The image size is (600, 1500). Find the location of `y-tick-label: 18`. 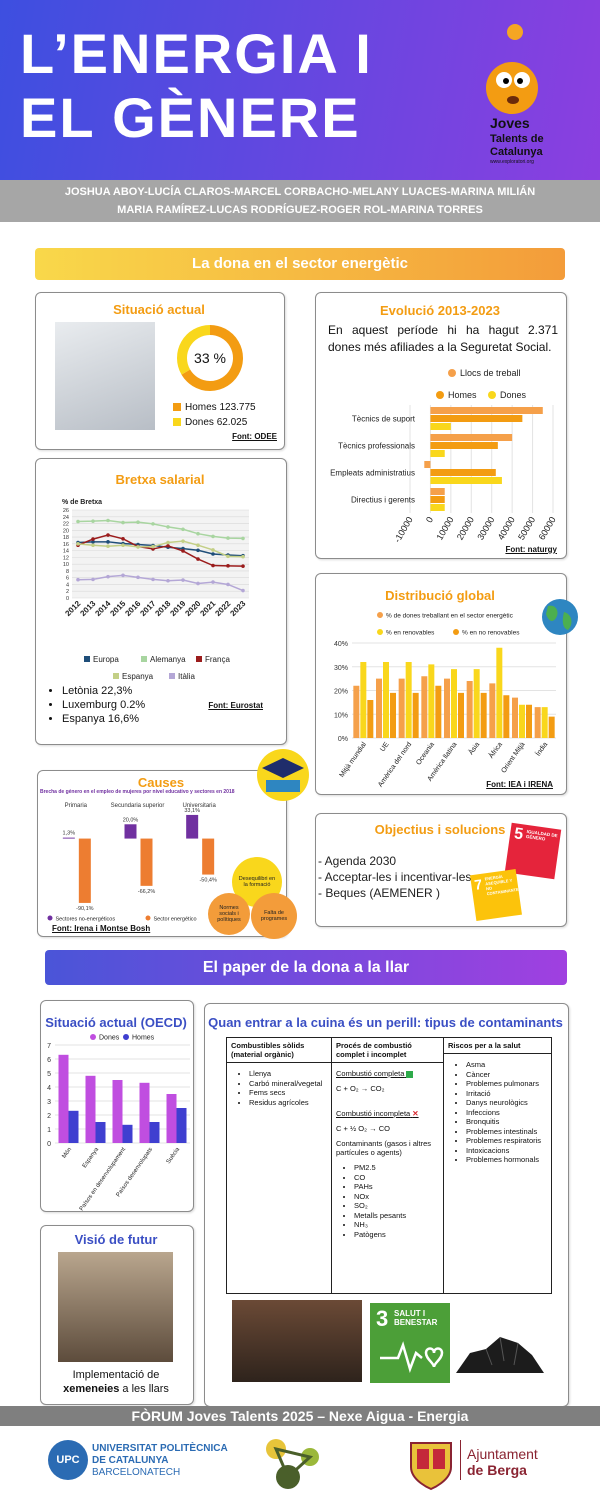

y-tick-label: 18 is located at coordinates (66, 538).